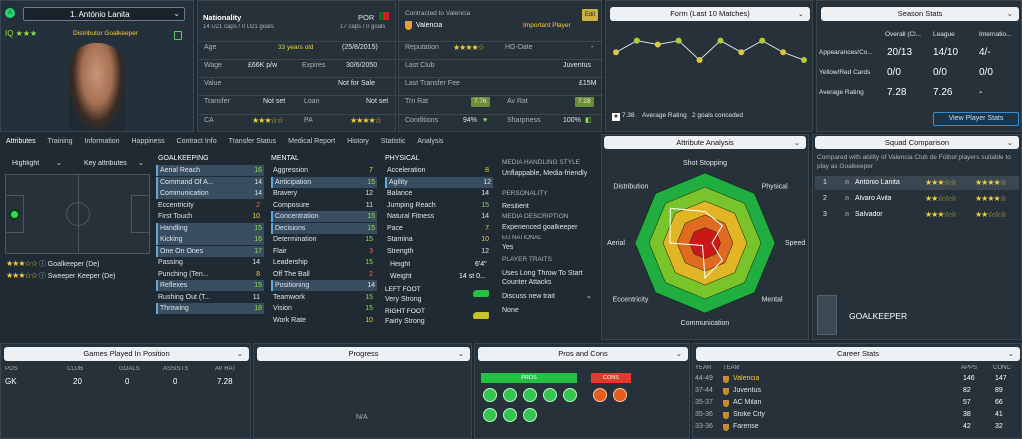  Describe the element at coordinates (324, 262) in the screenshot. I see `attribute-row: Leadership 15` at that location.